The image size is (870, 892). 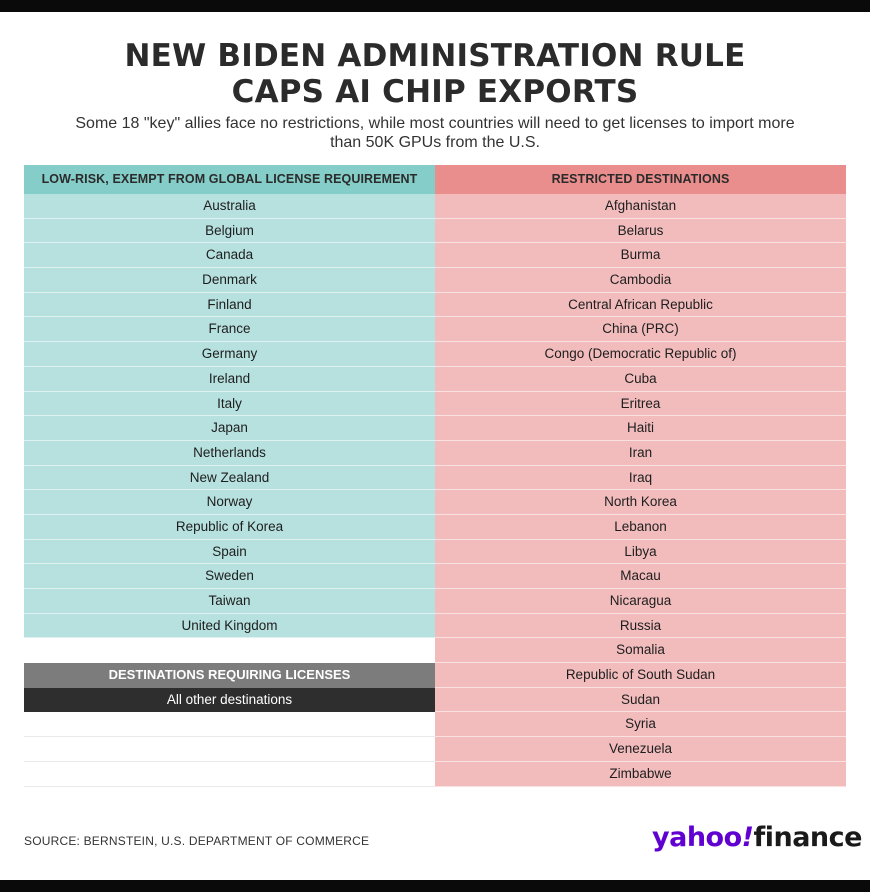 I want to click on country-row: Eritrea, so click(x=640, y=404).